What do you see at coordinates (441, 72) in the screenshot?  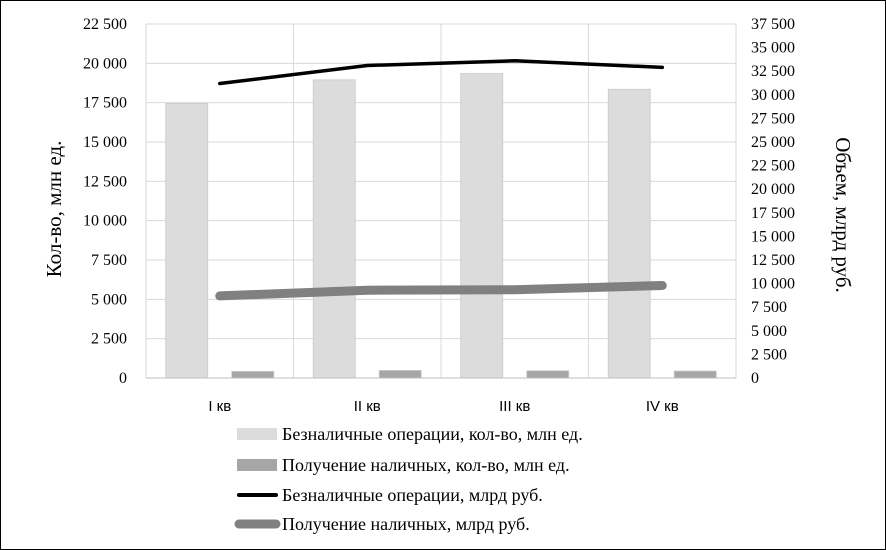 I see `line-cashless-volume` at bounding box center [441, 72].